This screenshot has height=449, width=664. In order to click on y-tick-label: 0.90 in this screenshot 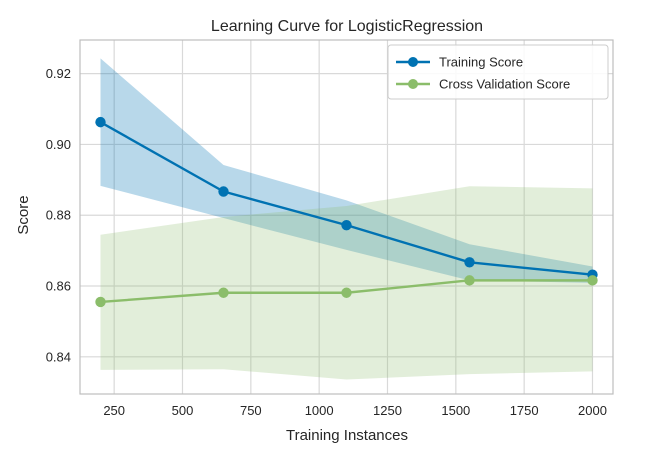, I will do `click(58, 144)`.